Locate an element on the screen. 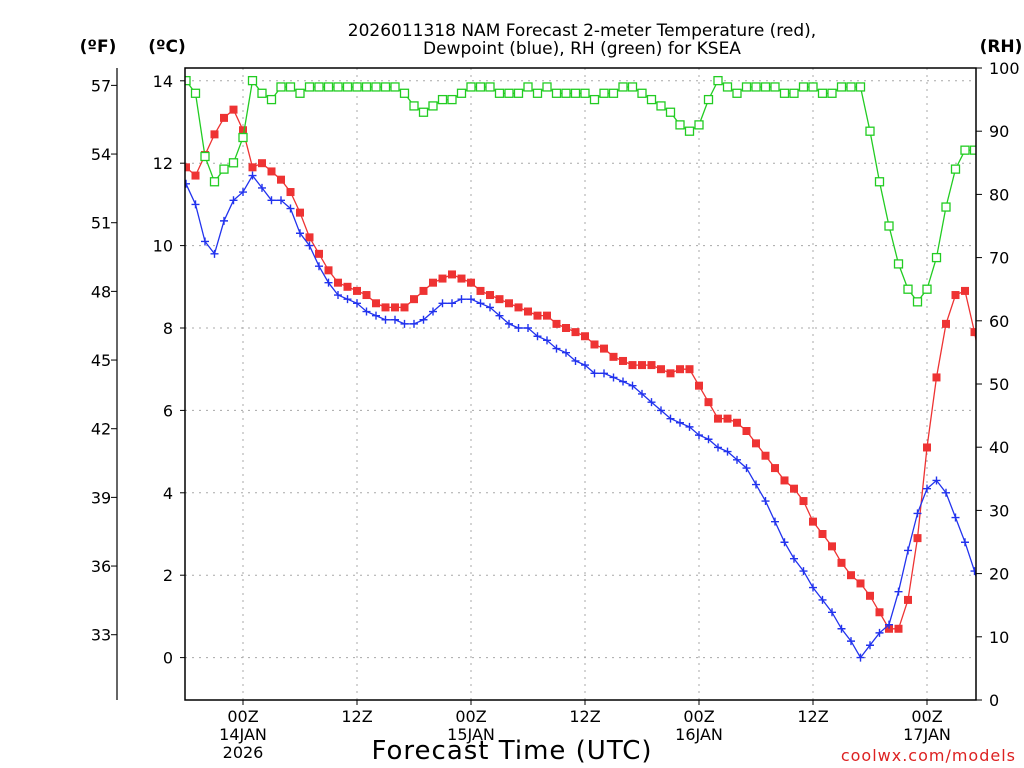  x-axis-title: Forecast Time (UTC) is located at coordinates (511, 751).